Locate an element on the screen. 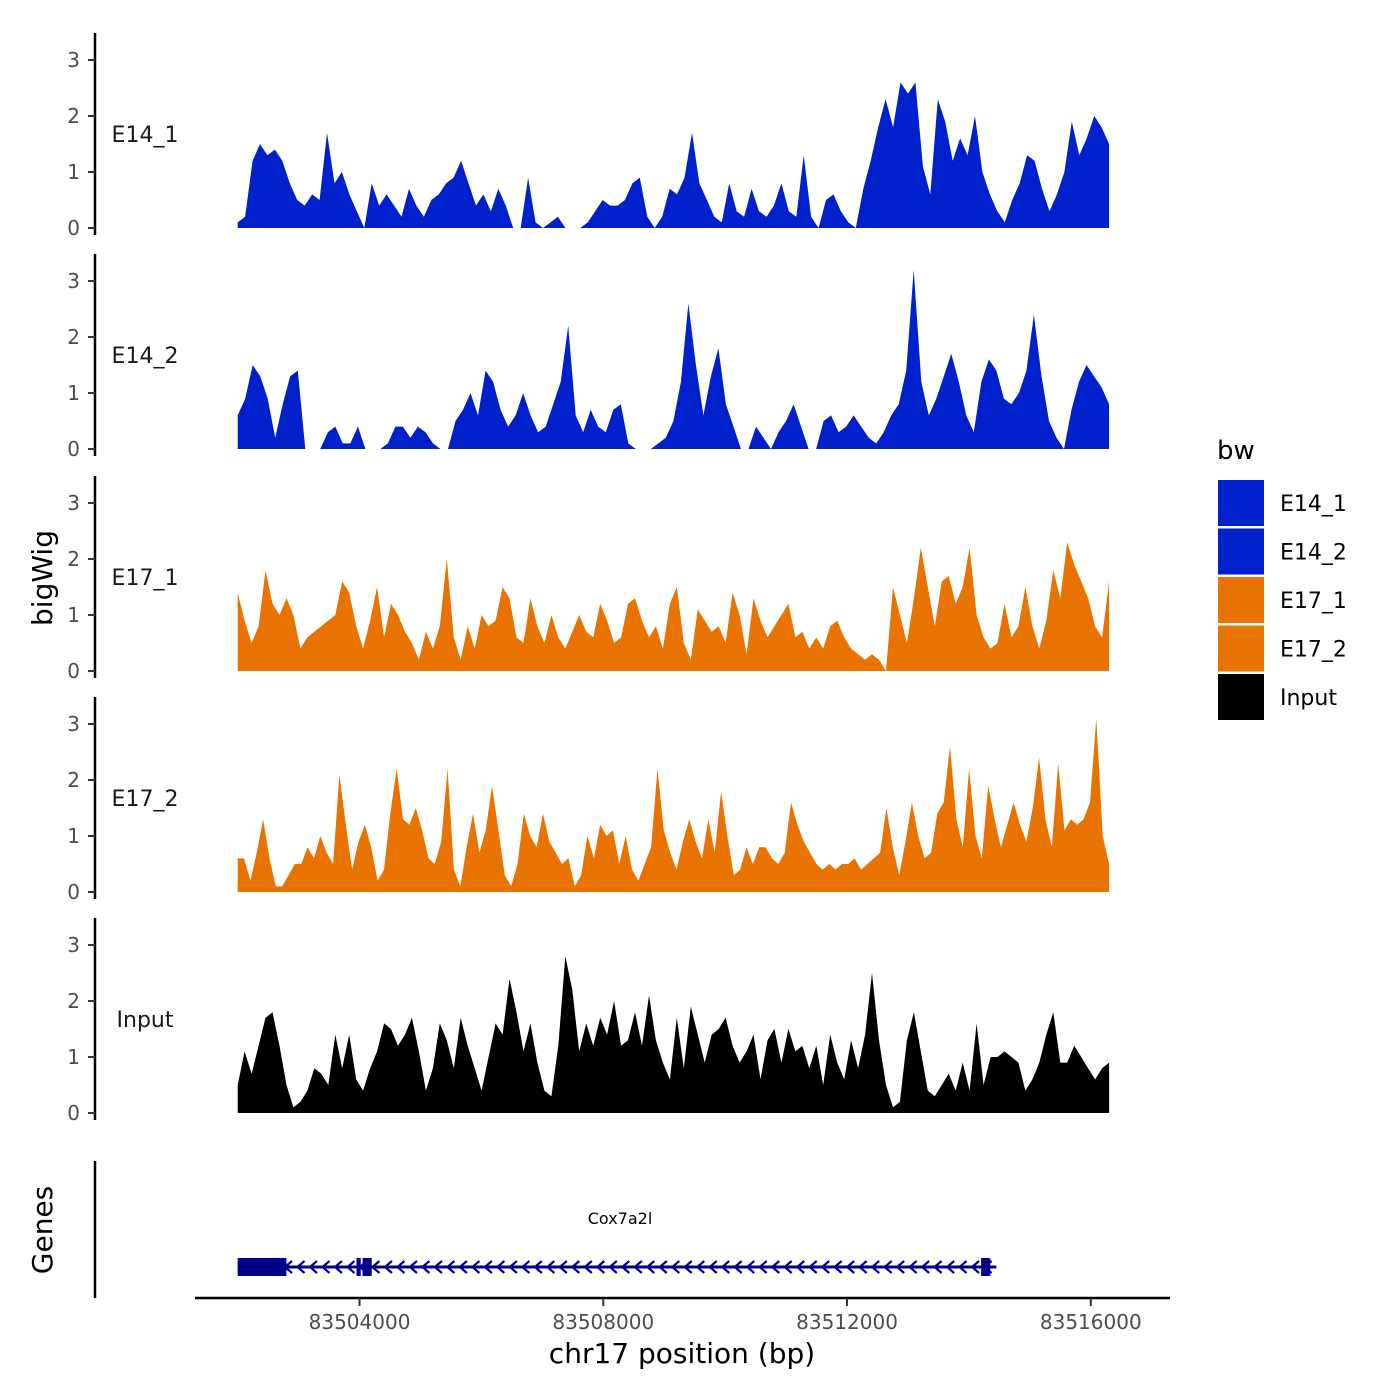 Image resolution: width=1400 pixels, height=1400 pixels. gene-model is located at coordinates (617, 1267).